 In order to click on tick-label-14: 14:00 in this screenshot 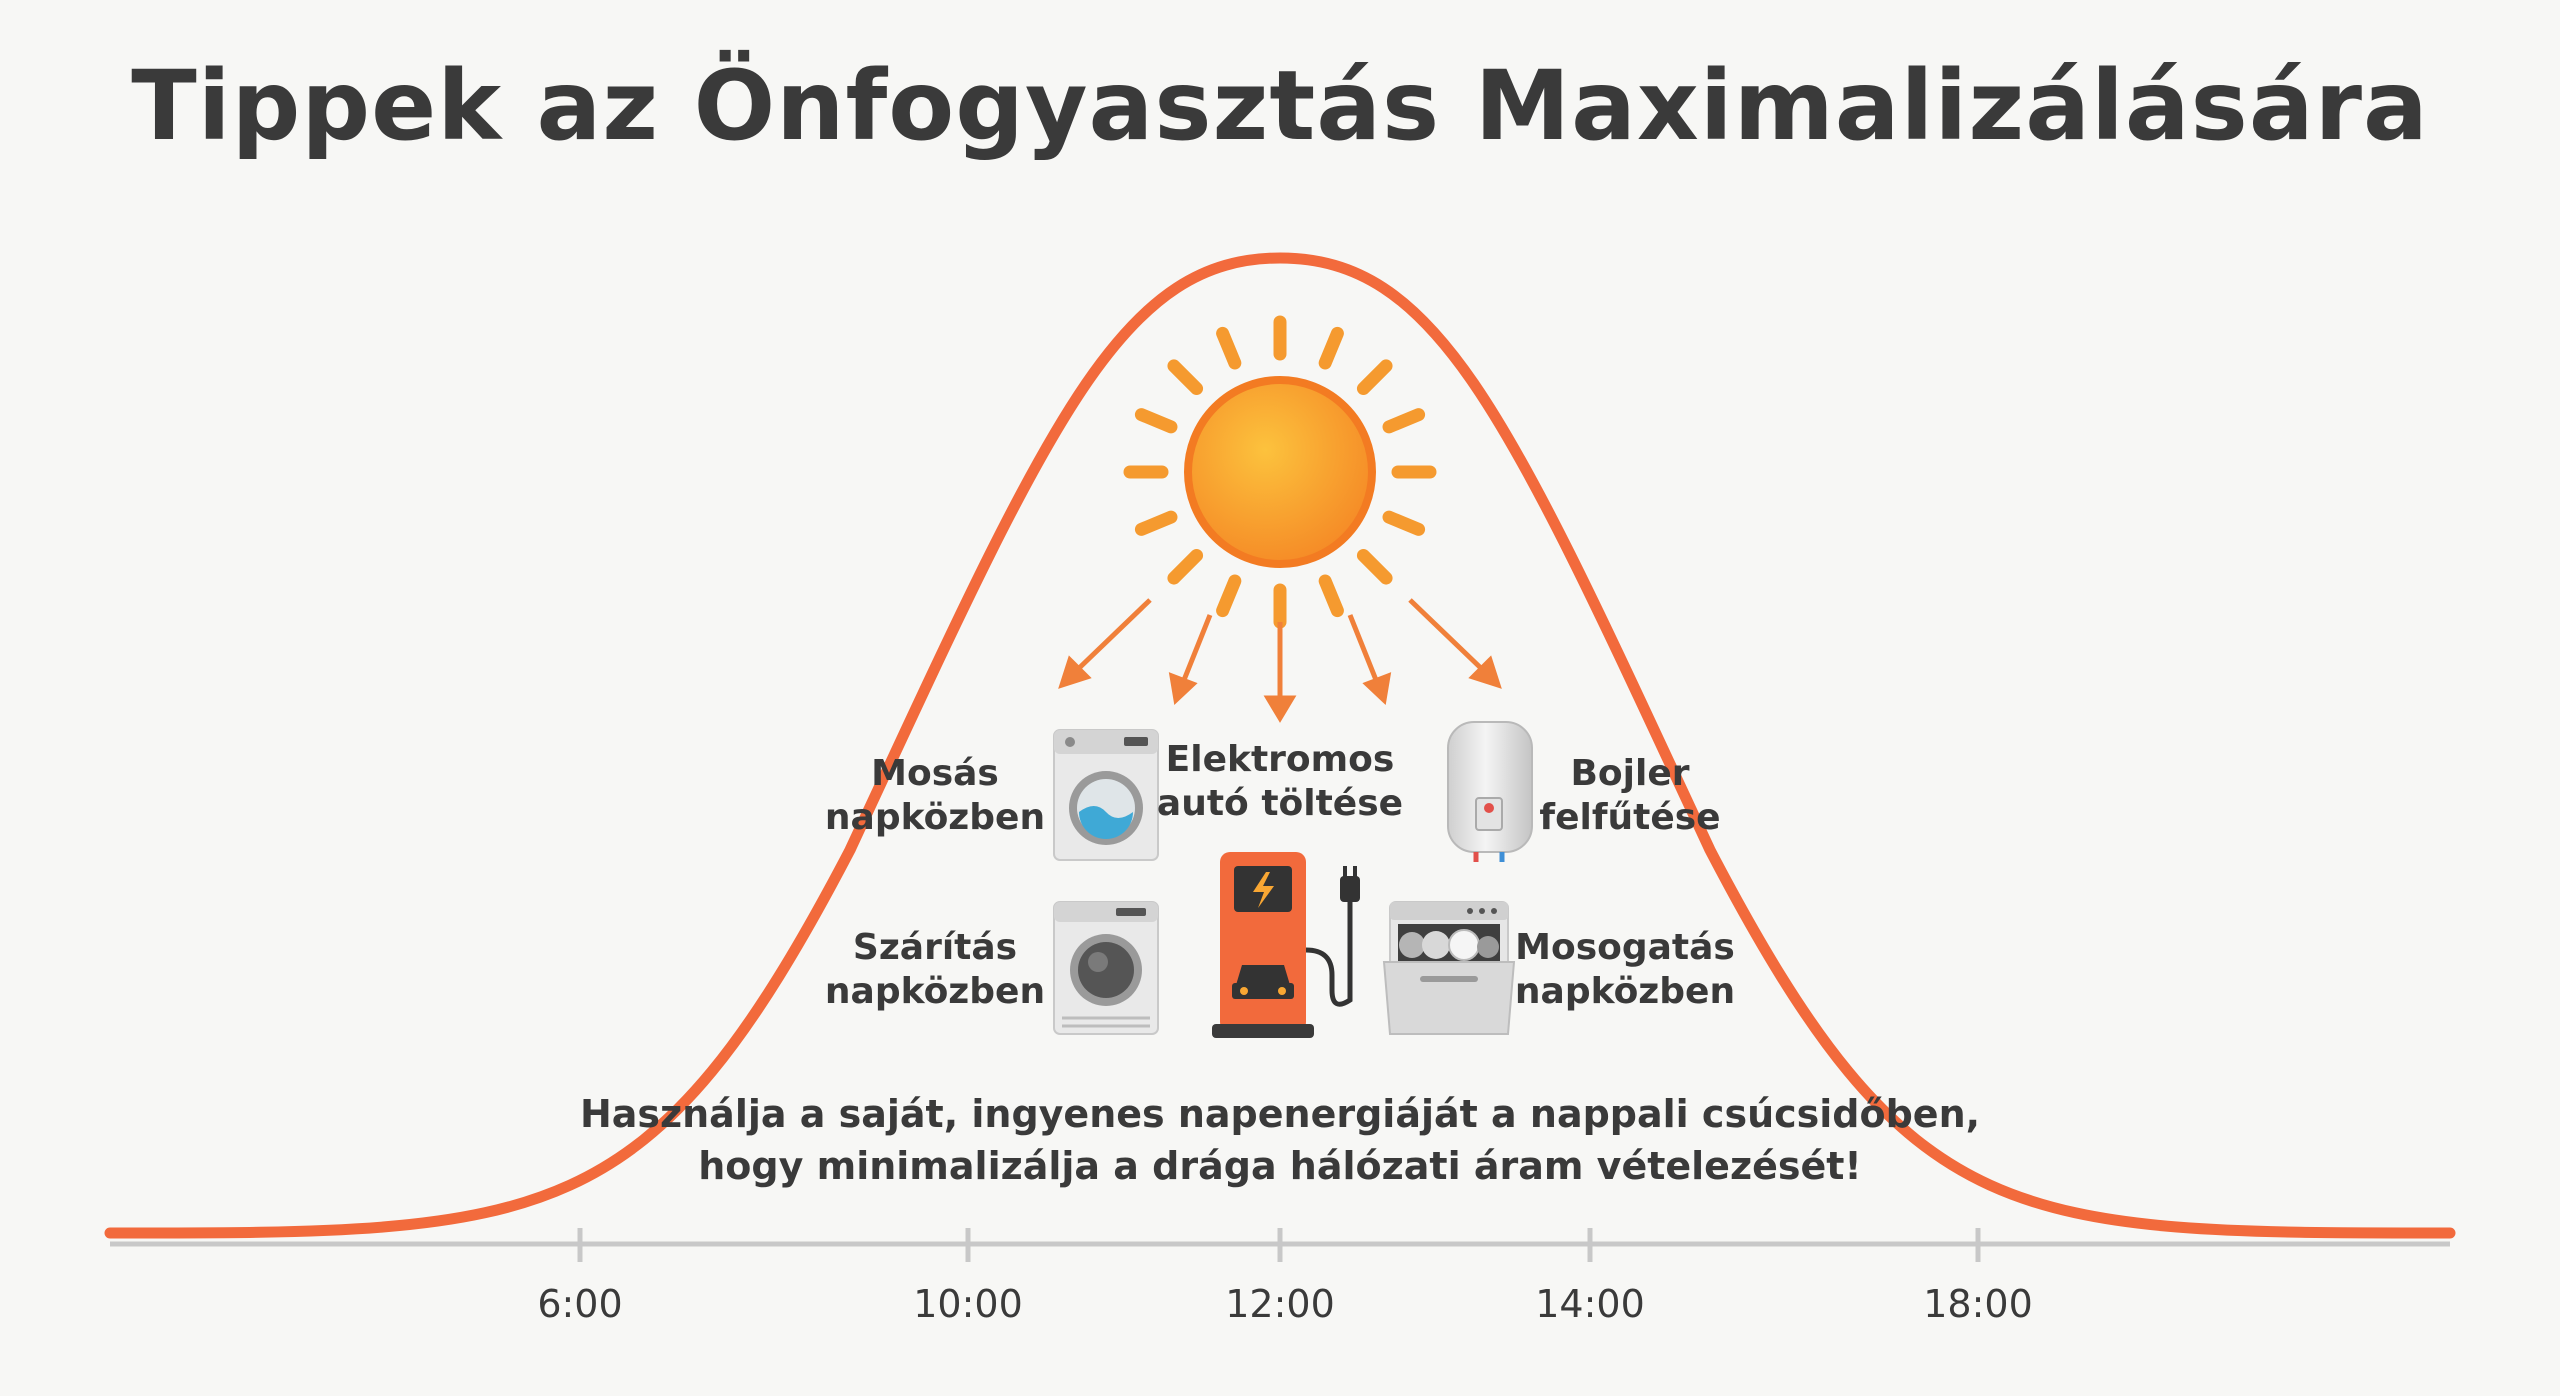, I will do `click(1590, 1304)`.